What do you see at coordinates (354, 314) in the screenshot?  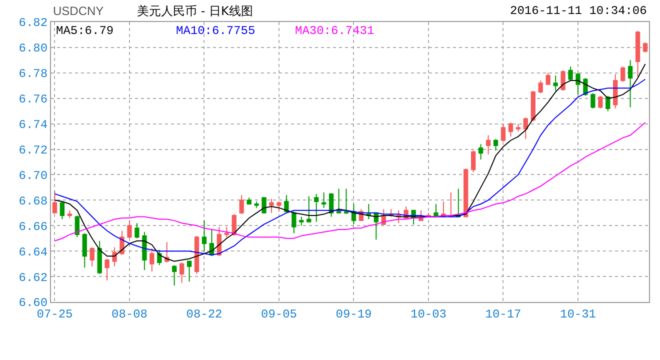 I see `x-tick-label: 09-19` at bounding box center [354, 314].